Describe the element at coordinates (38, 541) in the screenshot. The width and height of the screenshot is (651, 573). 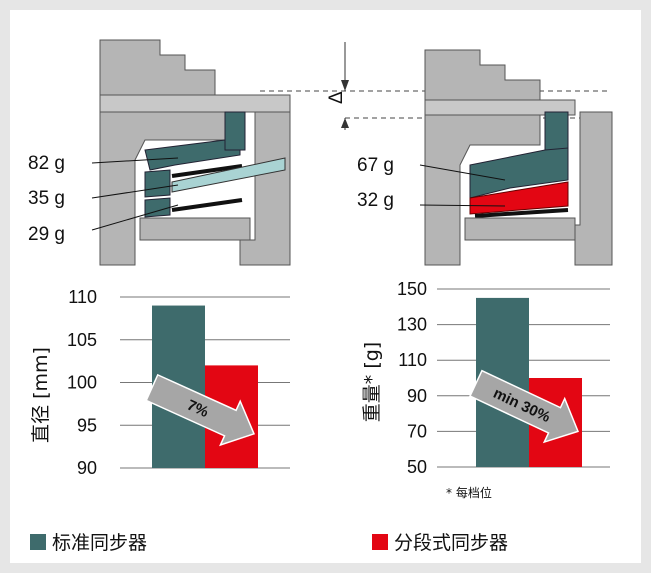
I see `legend-standard-swatch` at that location.